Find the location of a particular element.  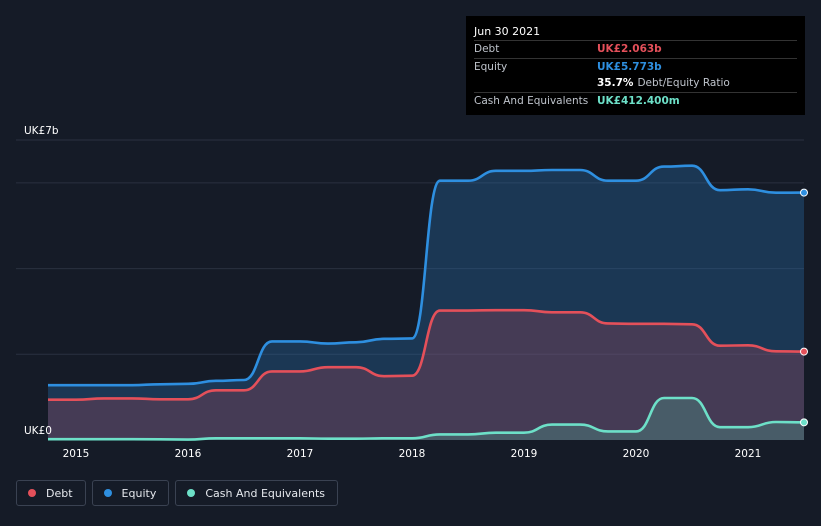

tooltip-cash-row: Cash And Equivalents UK£412.400m is located at coordinates (635, 100).